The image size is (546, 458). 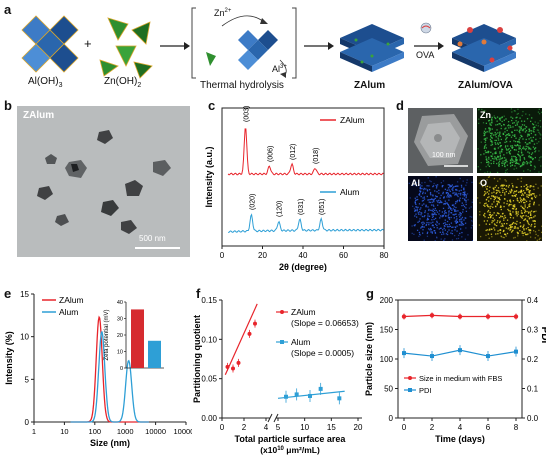 I want to click on partition-x-tick-label: 10, so click(x=304, y=427).